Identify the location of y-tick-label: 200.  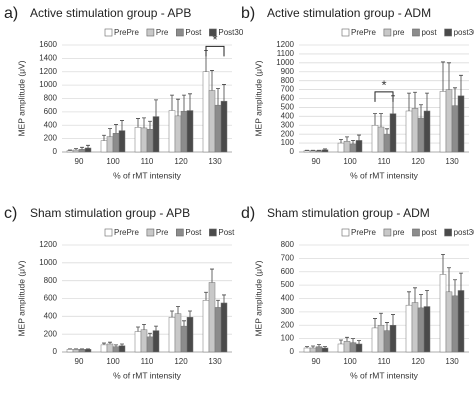
(288, 133).